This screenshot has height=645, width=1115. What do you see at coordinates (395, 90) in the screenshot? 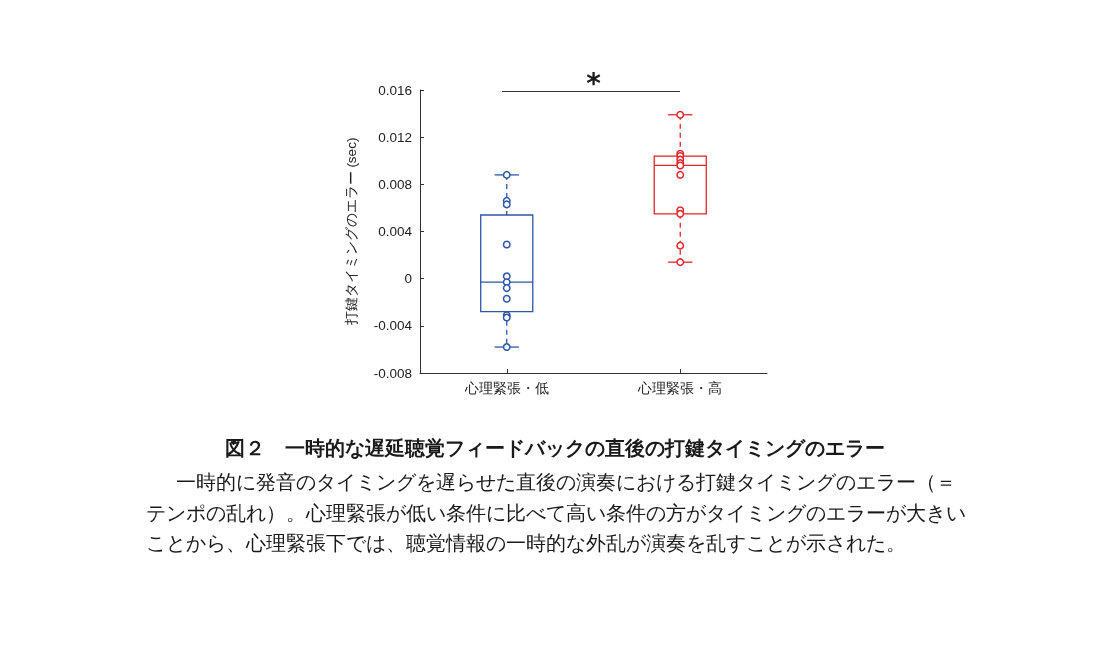
I see `y-tick-label: 0.016` at bounding box center [395, 90].